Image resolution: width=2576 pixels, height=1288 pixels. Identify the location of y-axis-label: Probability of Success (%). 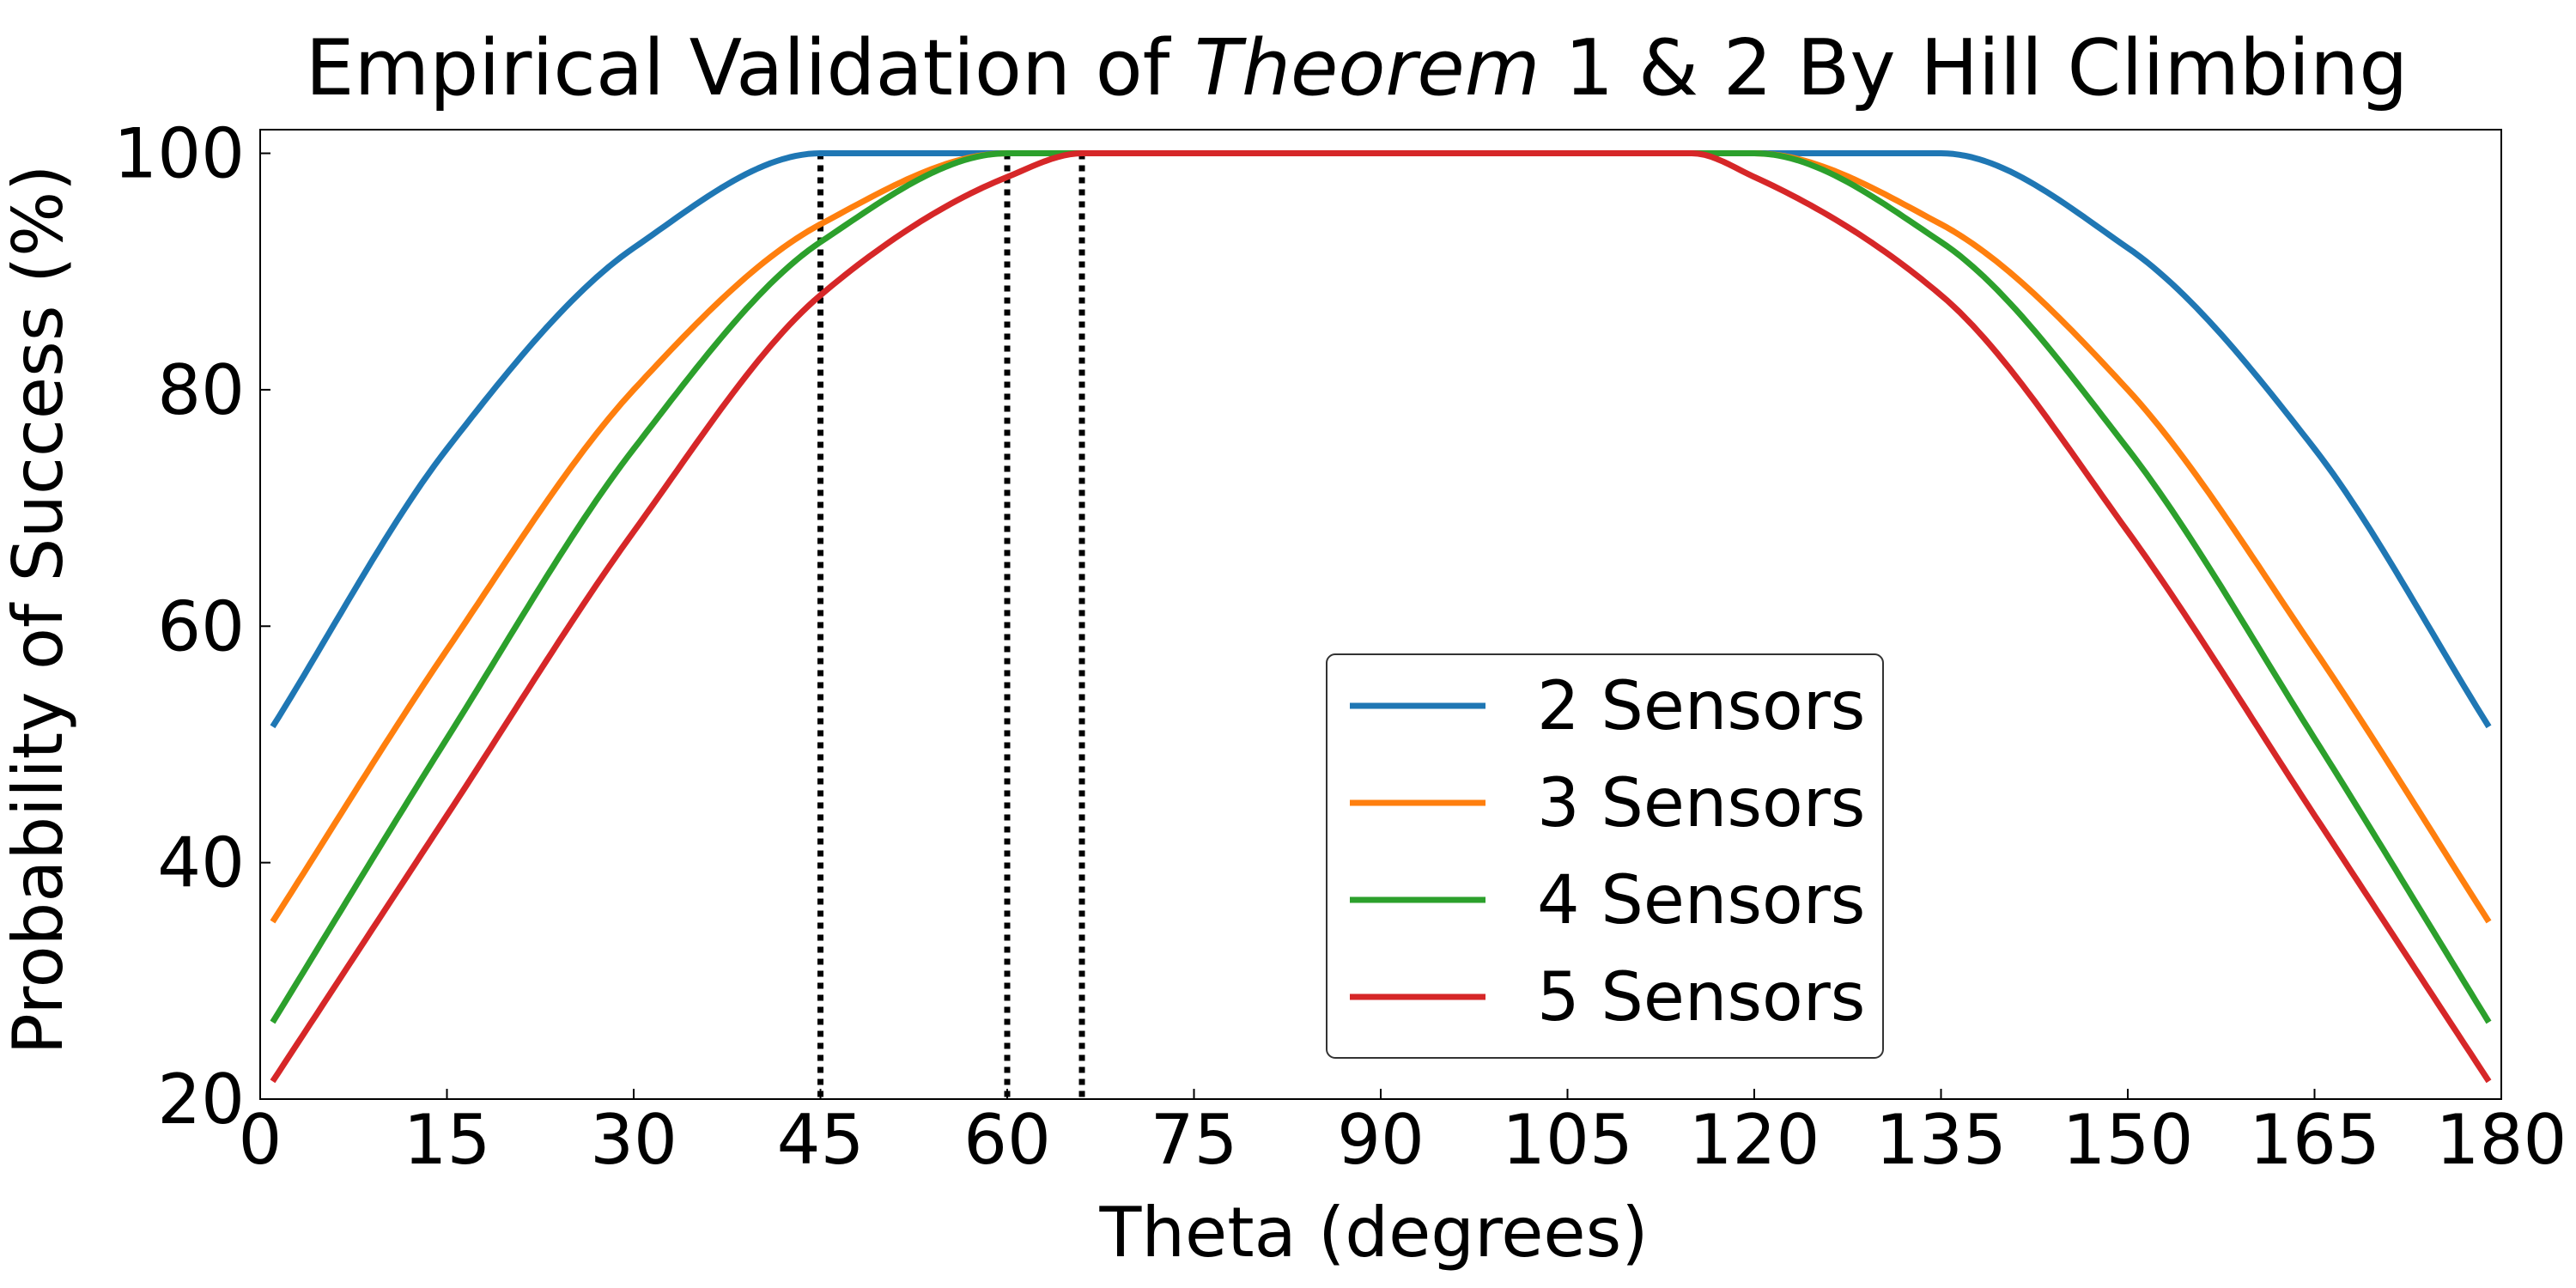
(39, 610).